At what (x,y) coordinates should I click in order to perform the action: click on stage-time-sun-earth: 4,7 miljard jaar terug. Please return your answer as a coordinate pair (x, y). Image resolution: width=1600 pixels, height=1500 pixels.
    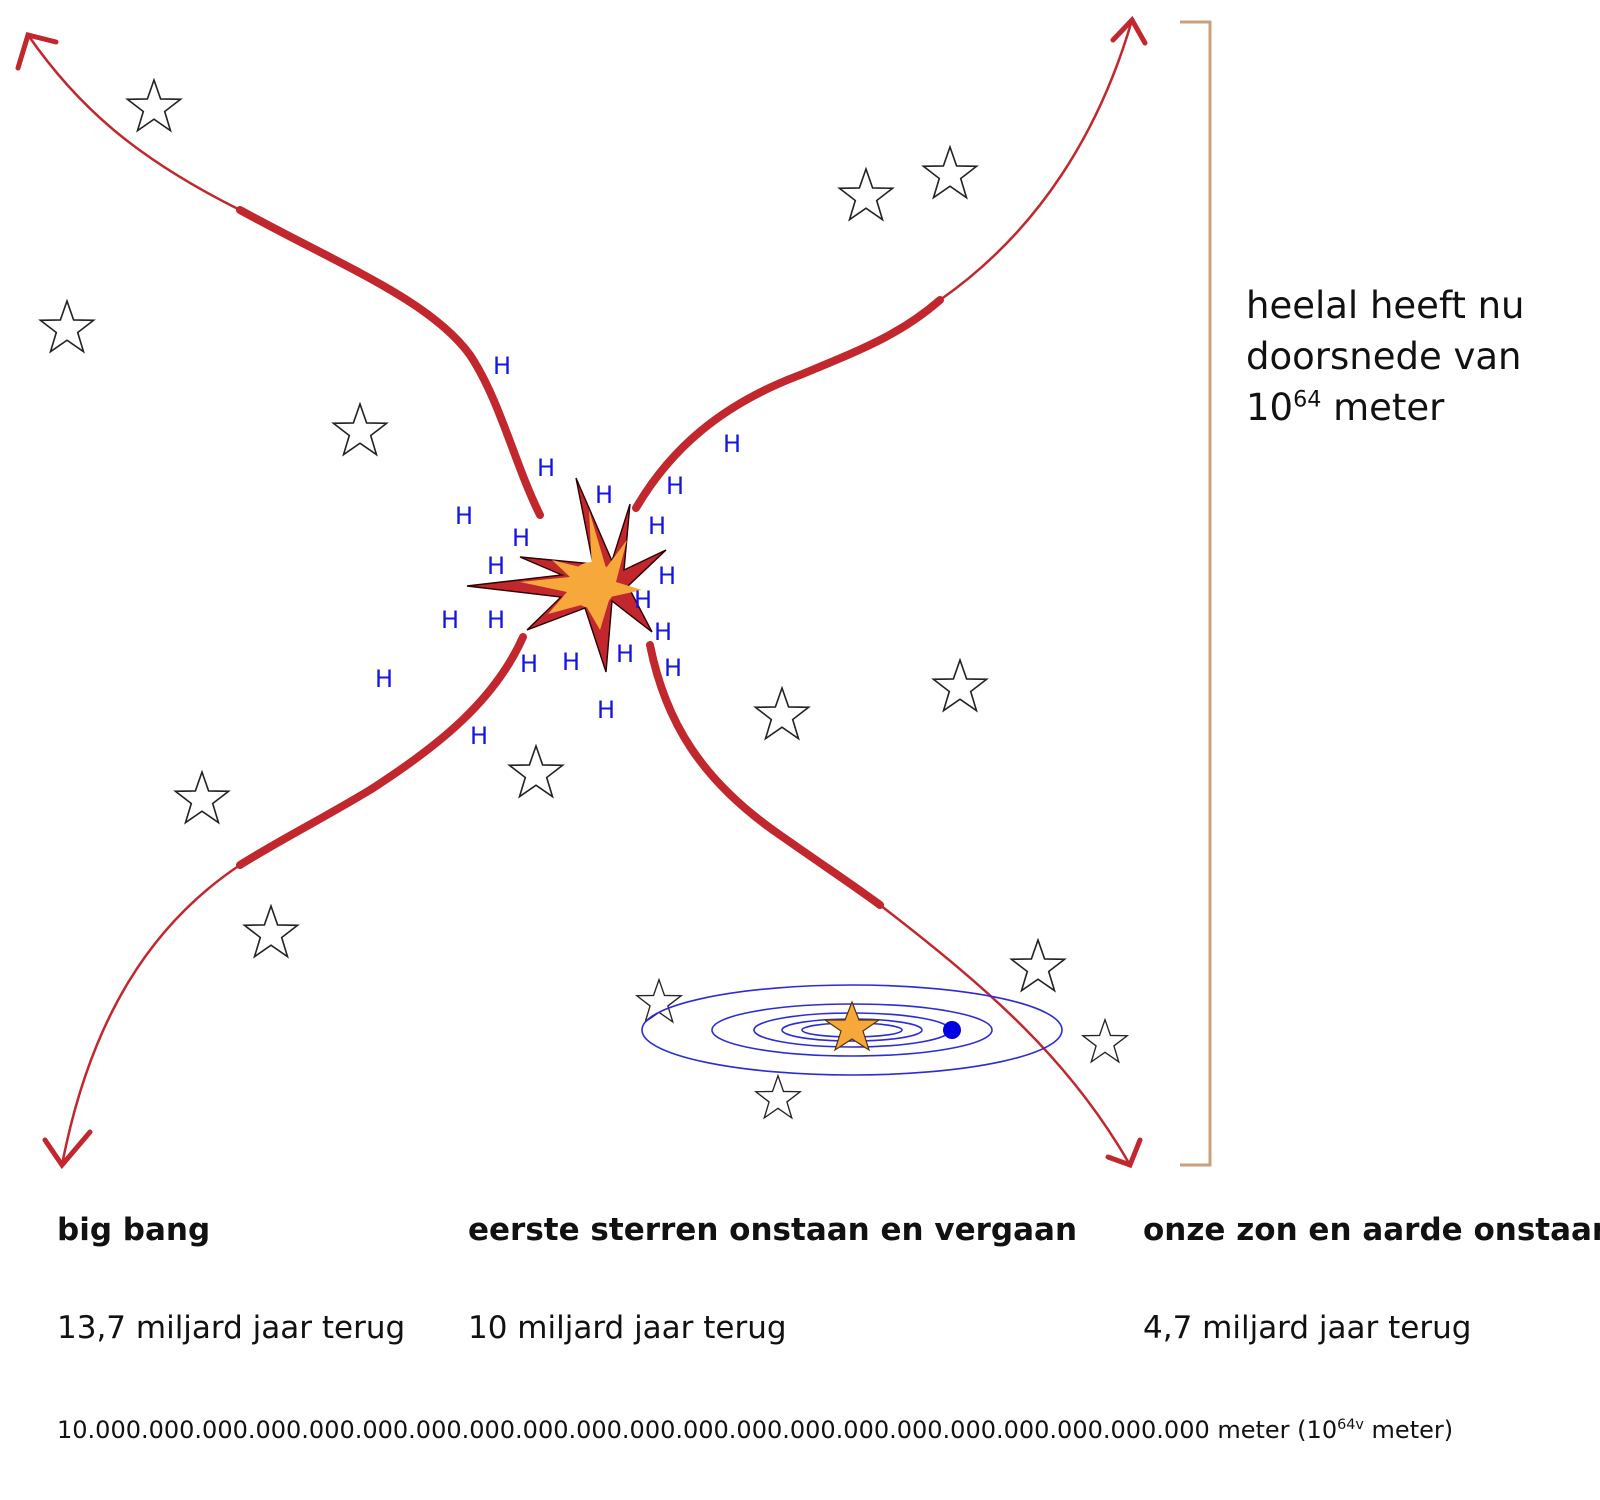
    Looking at the image, I should click on (1307, 1328).